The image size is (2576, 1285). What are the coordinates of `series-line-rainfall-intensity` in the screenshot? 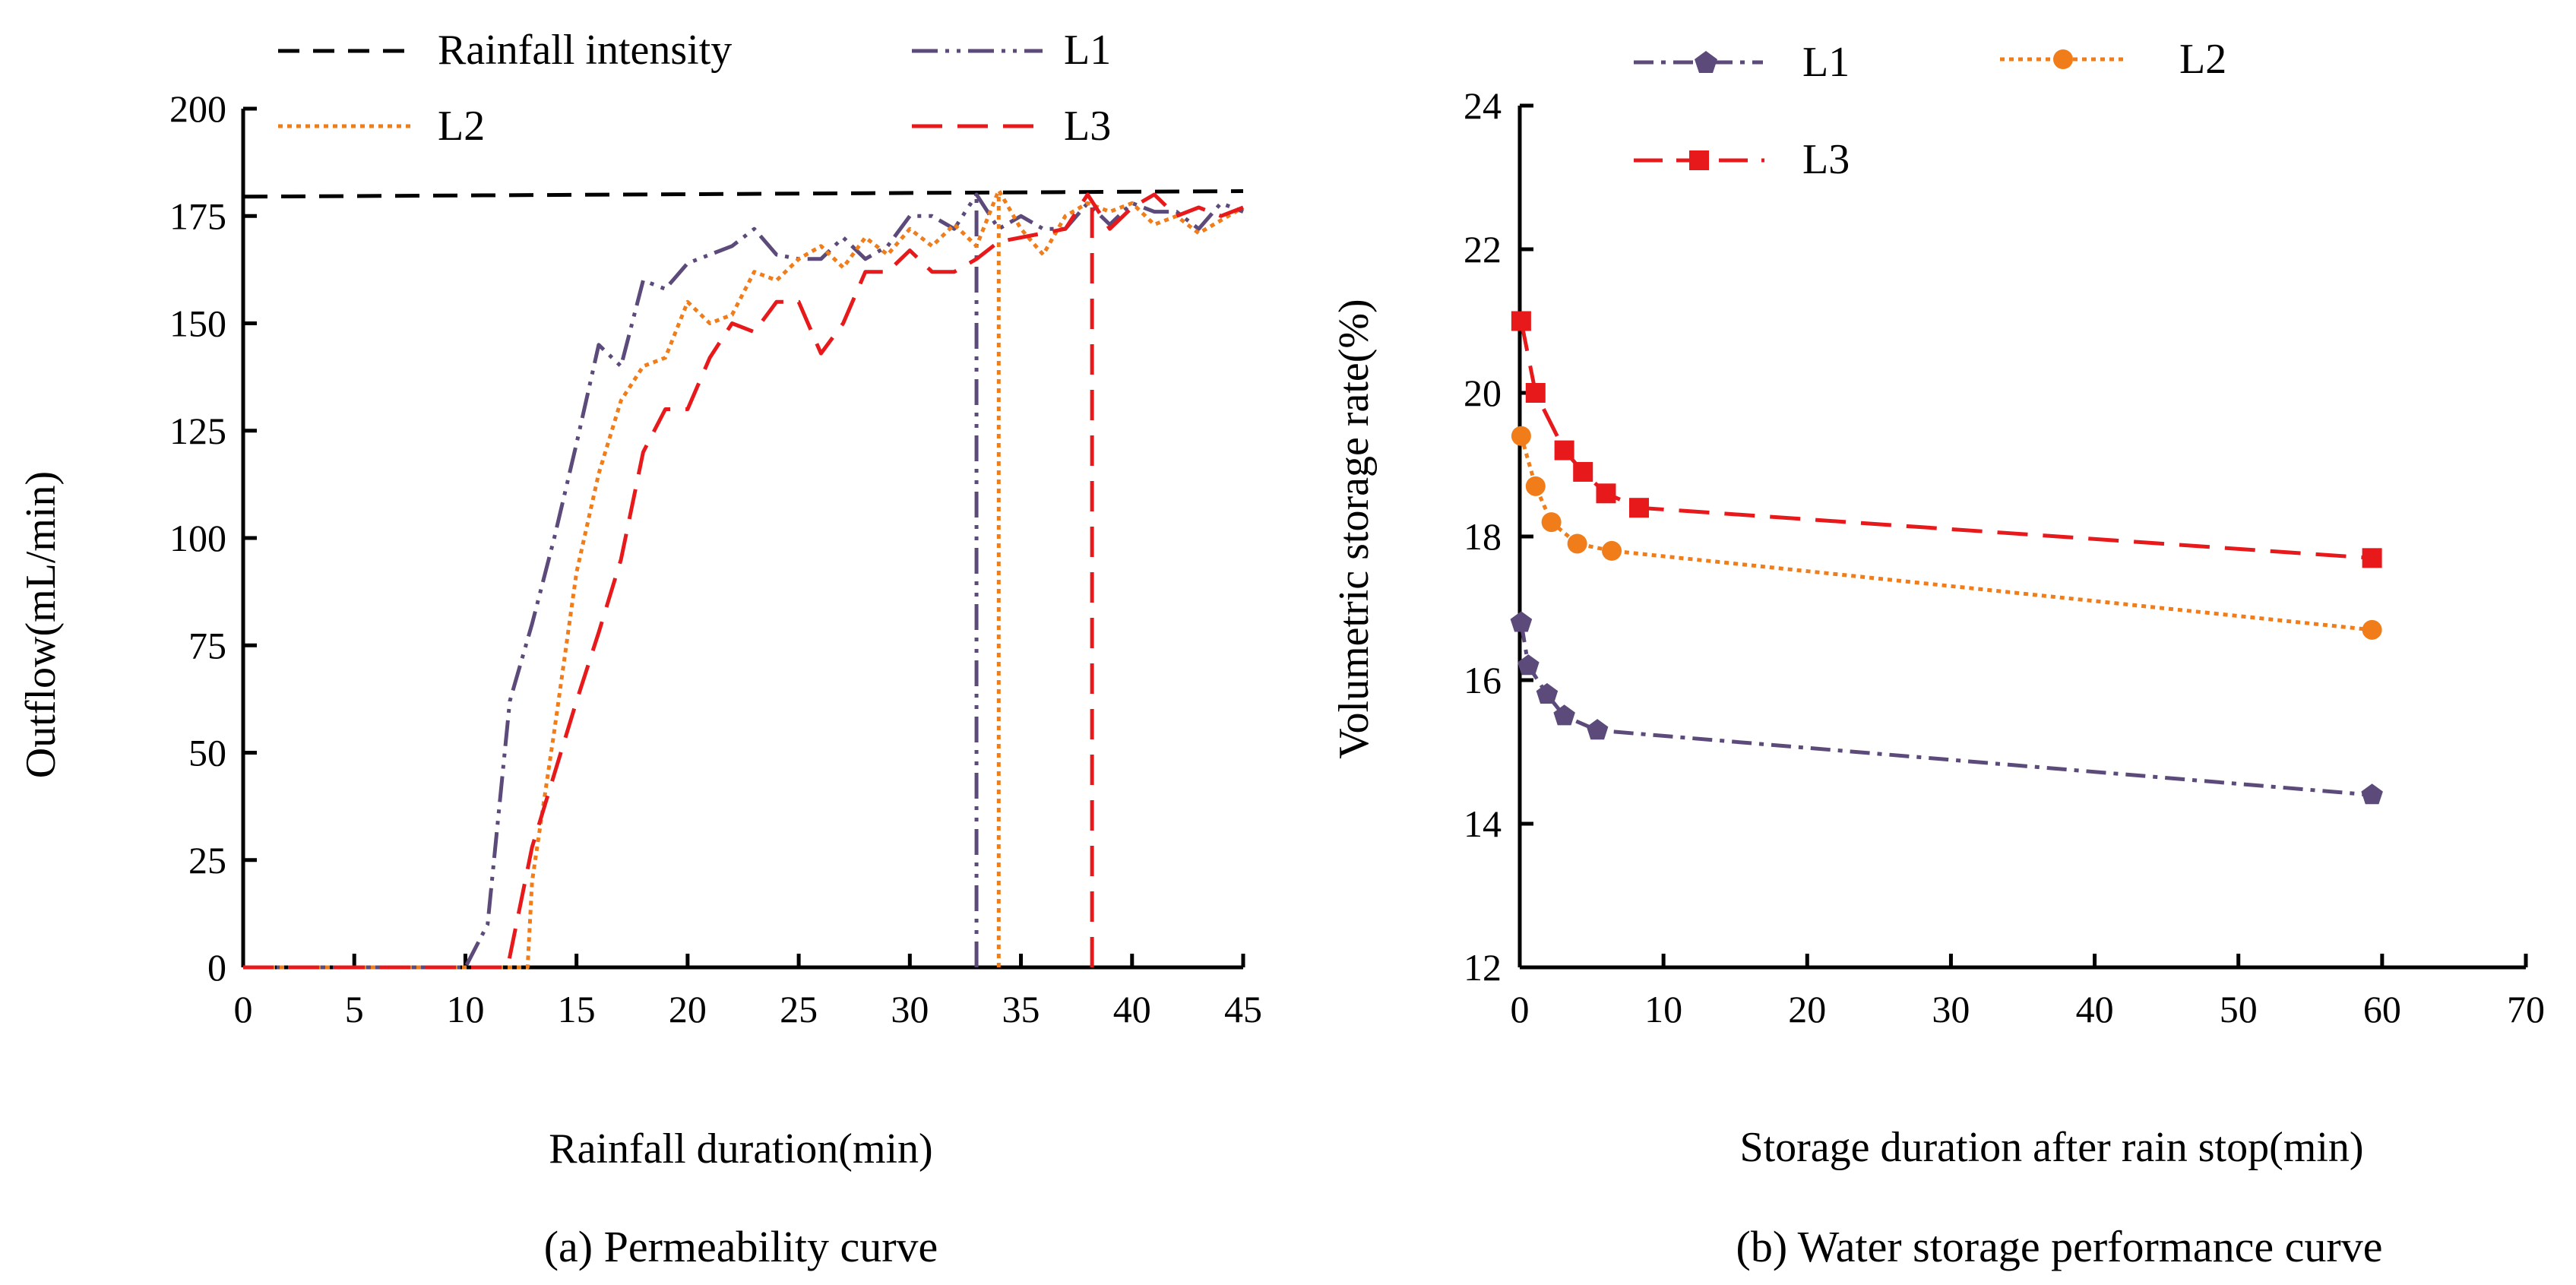 It's located at (743, 194).